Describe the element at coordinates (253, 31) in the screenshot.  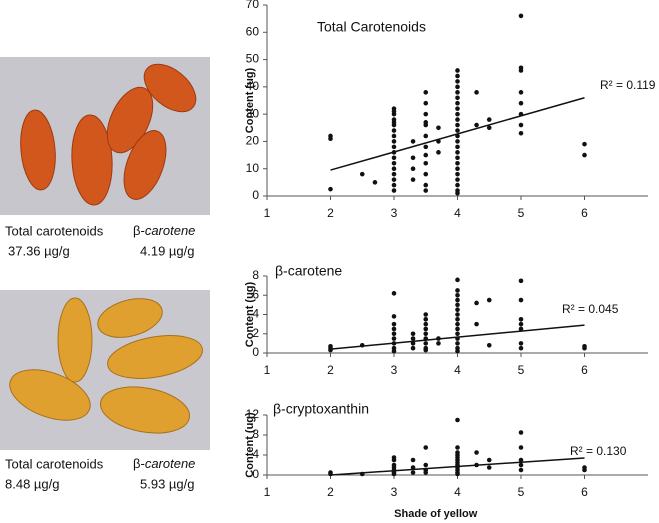
I see `y-tick-label: 60` at that location.